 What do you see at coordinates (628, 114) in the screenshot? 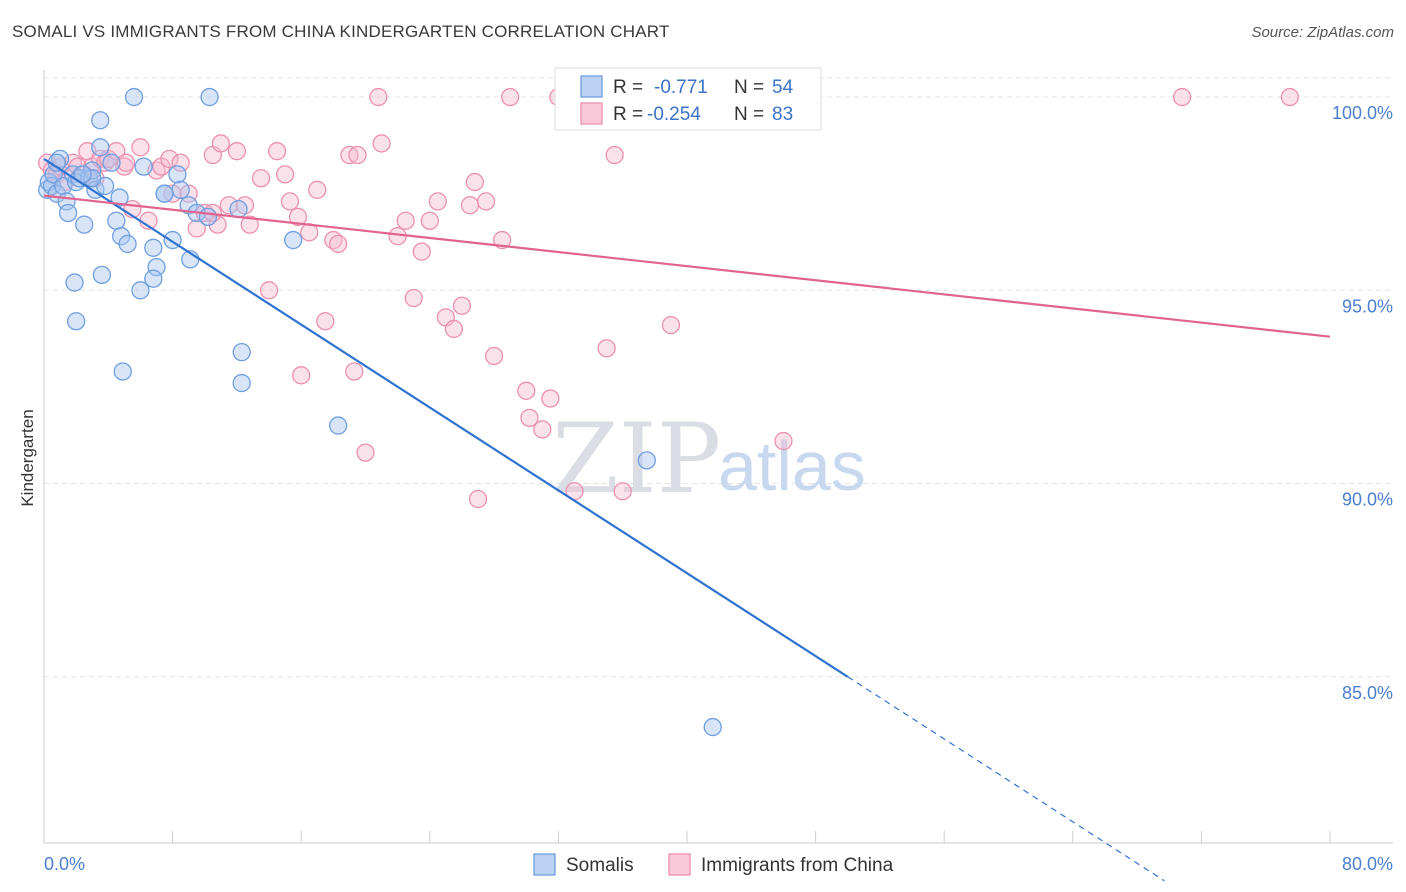
I see `legend-r-label-2: R =` at bounding box center [628, 114].